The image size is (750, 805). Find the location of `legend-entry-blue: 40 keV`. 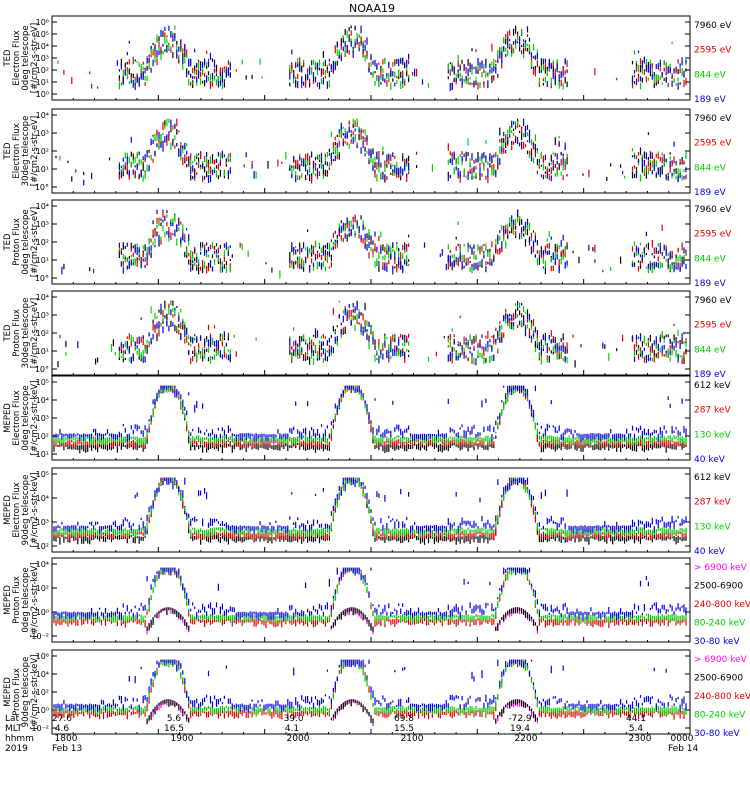

legend-entry-blue: 40 keV is located at coordinates (710, 552).